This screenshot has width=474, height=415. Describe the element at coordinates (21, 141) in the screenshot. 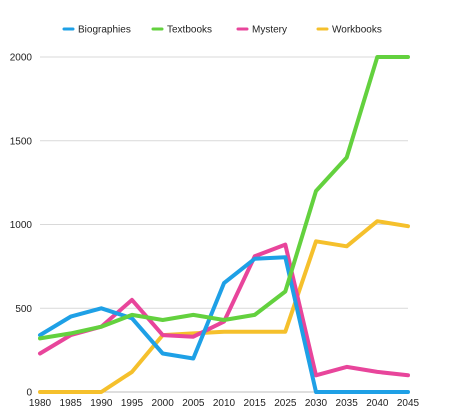

I see `y-tick-label: 1500` at that location.